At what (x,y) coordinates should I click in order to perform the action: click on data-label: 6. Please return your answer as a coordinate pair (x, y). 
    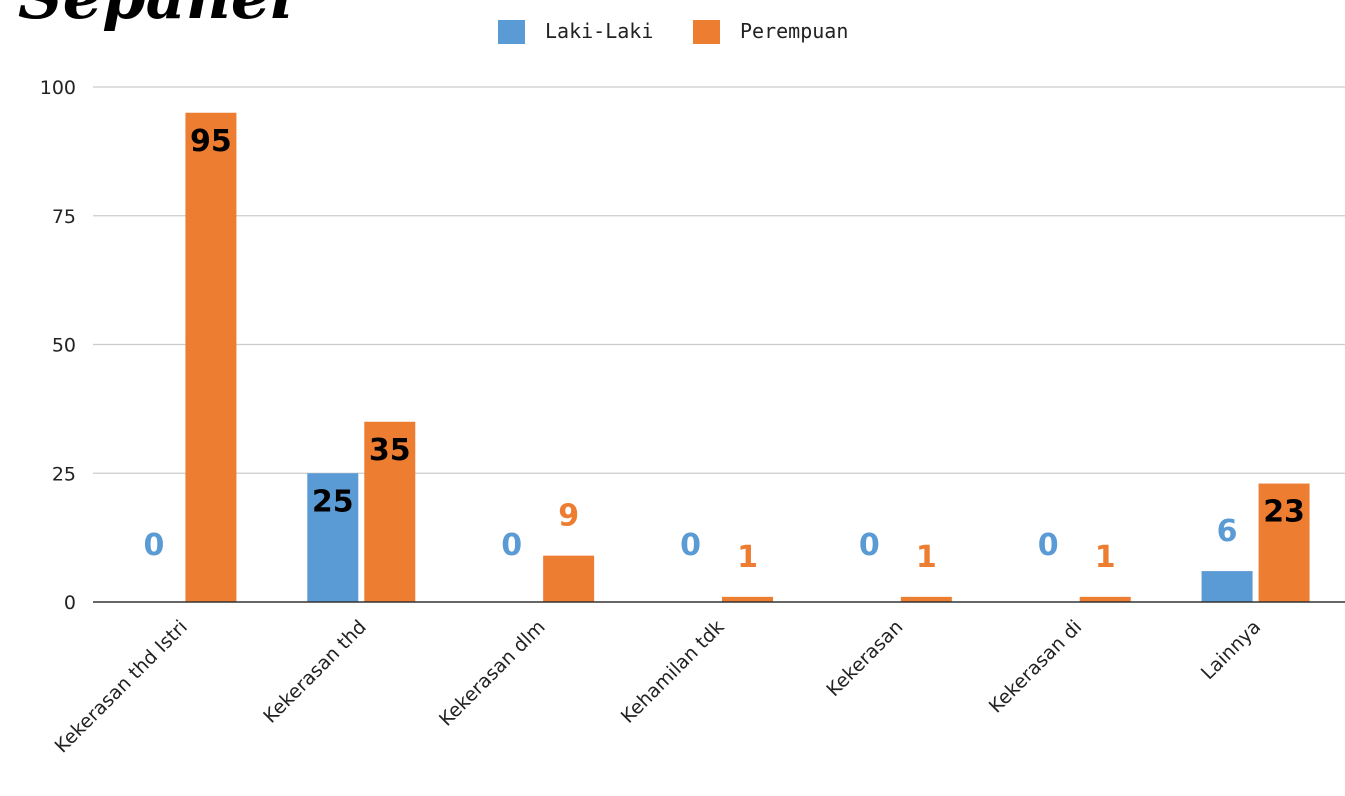
    Looking at the image, I should click on (1227, 531).